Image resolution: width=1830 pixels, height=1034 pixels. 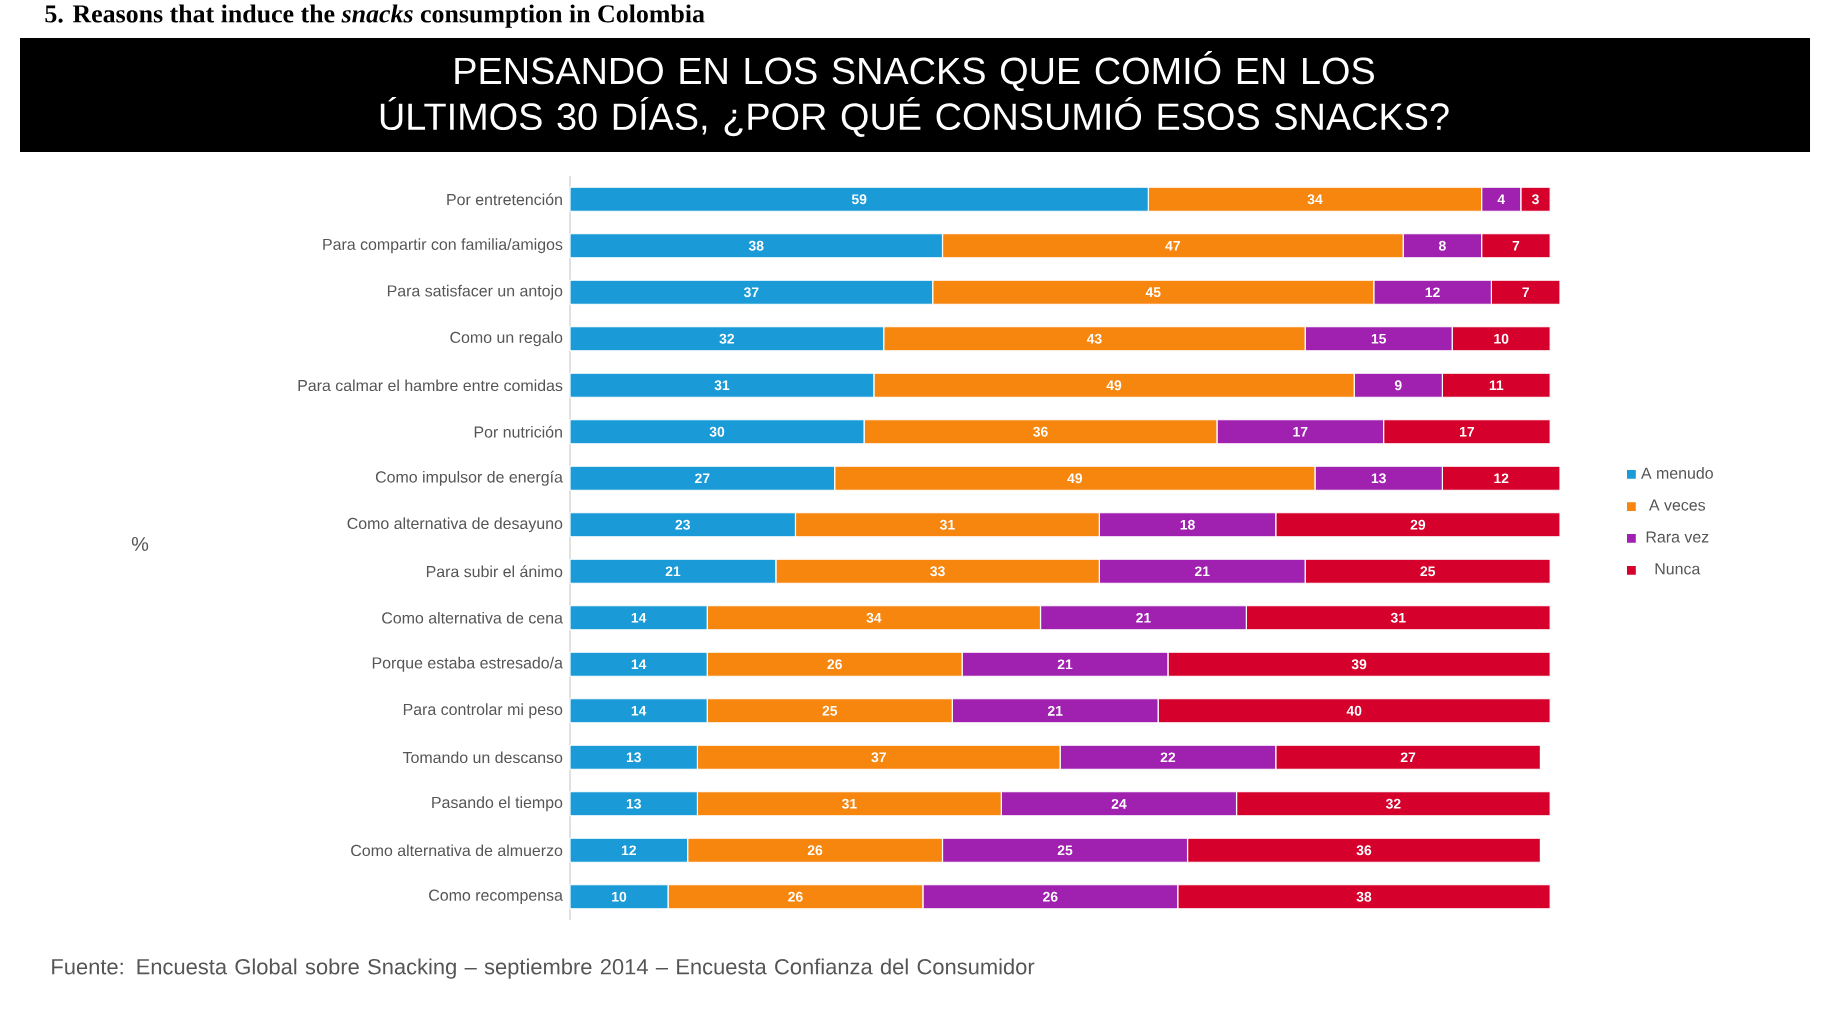 What do you see at coordinates (375, 16) in the screenshot?
I see `text: 5. Reasons that induce the snacks consumption in Colombia` at bounding box center [375, 16].